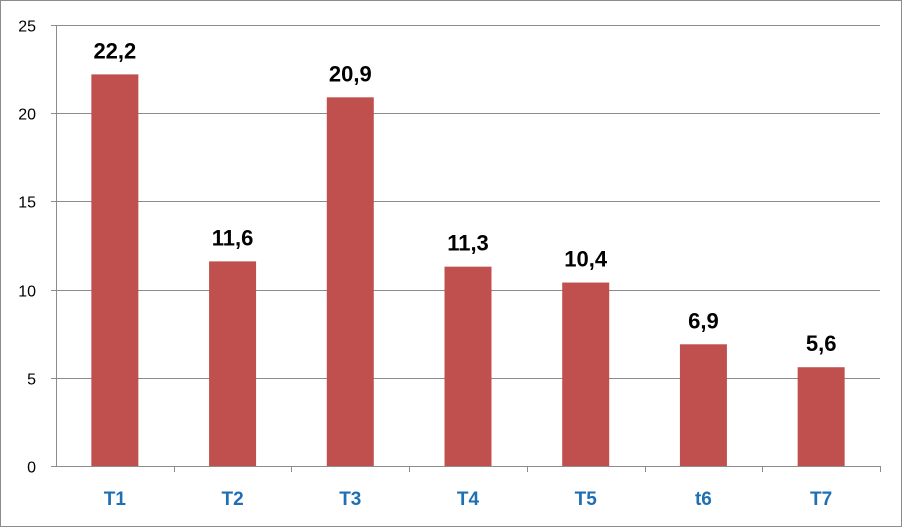 The width and height of the screenshot is (902, 527). What do you see at coordinates (821, 343) in the screenshot?
I see `data-label: 5,6` at bounding box center [821, 343].